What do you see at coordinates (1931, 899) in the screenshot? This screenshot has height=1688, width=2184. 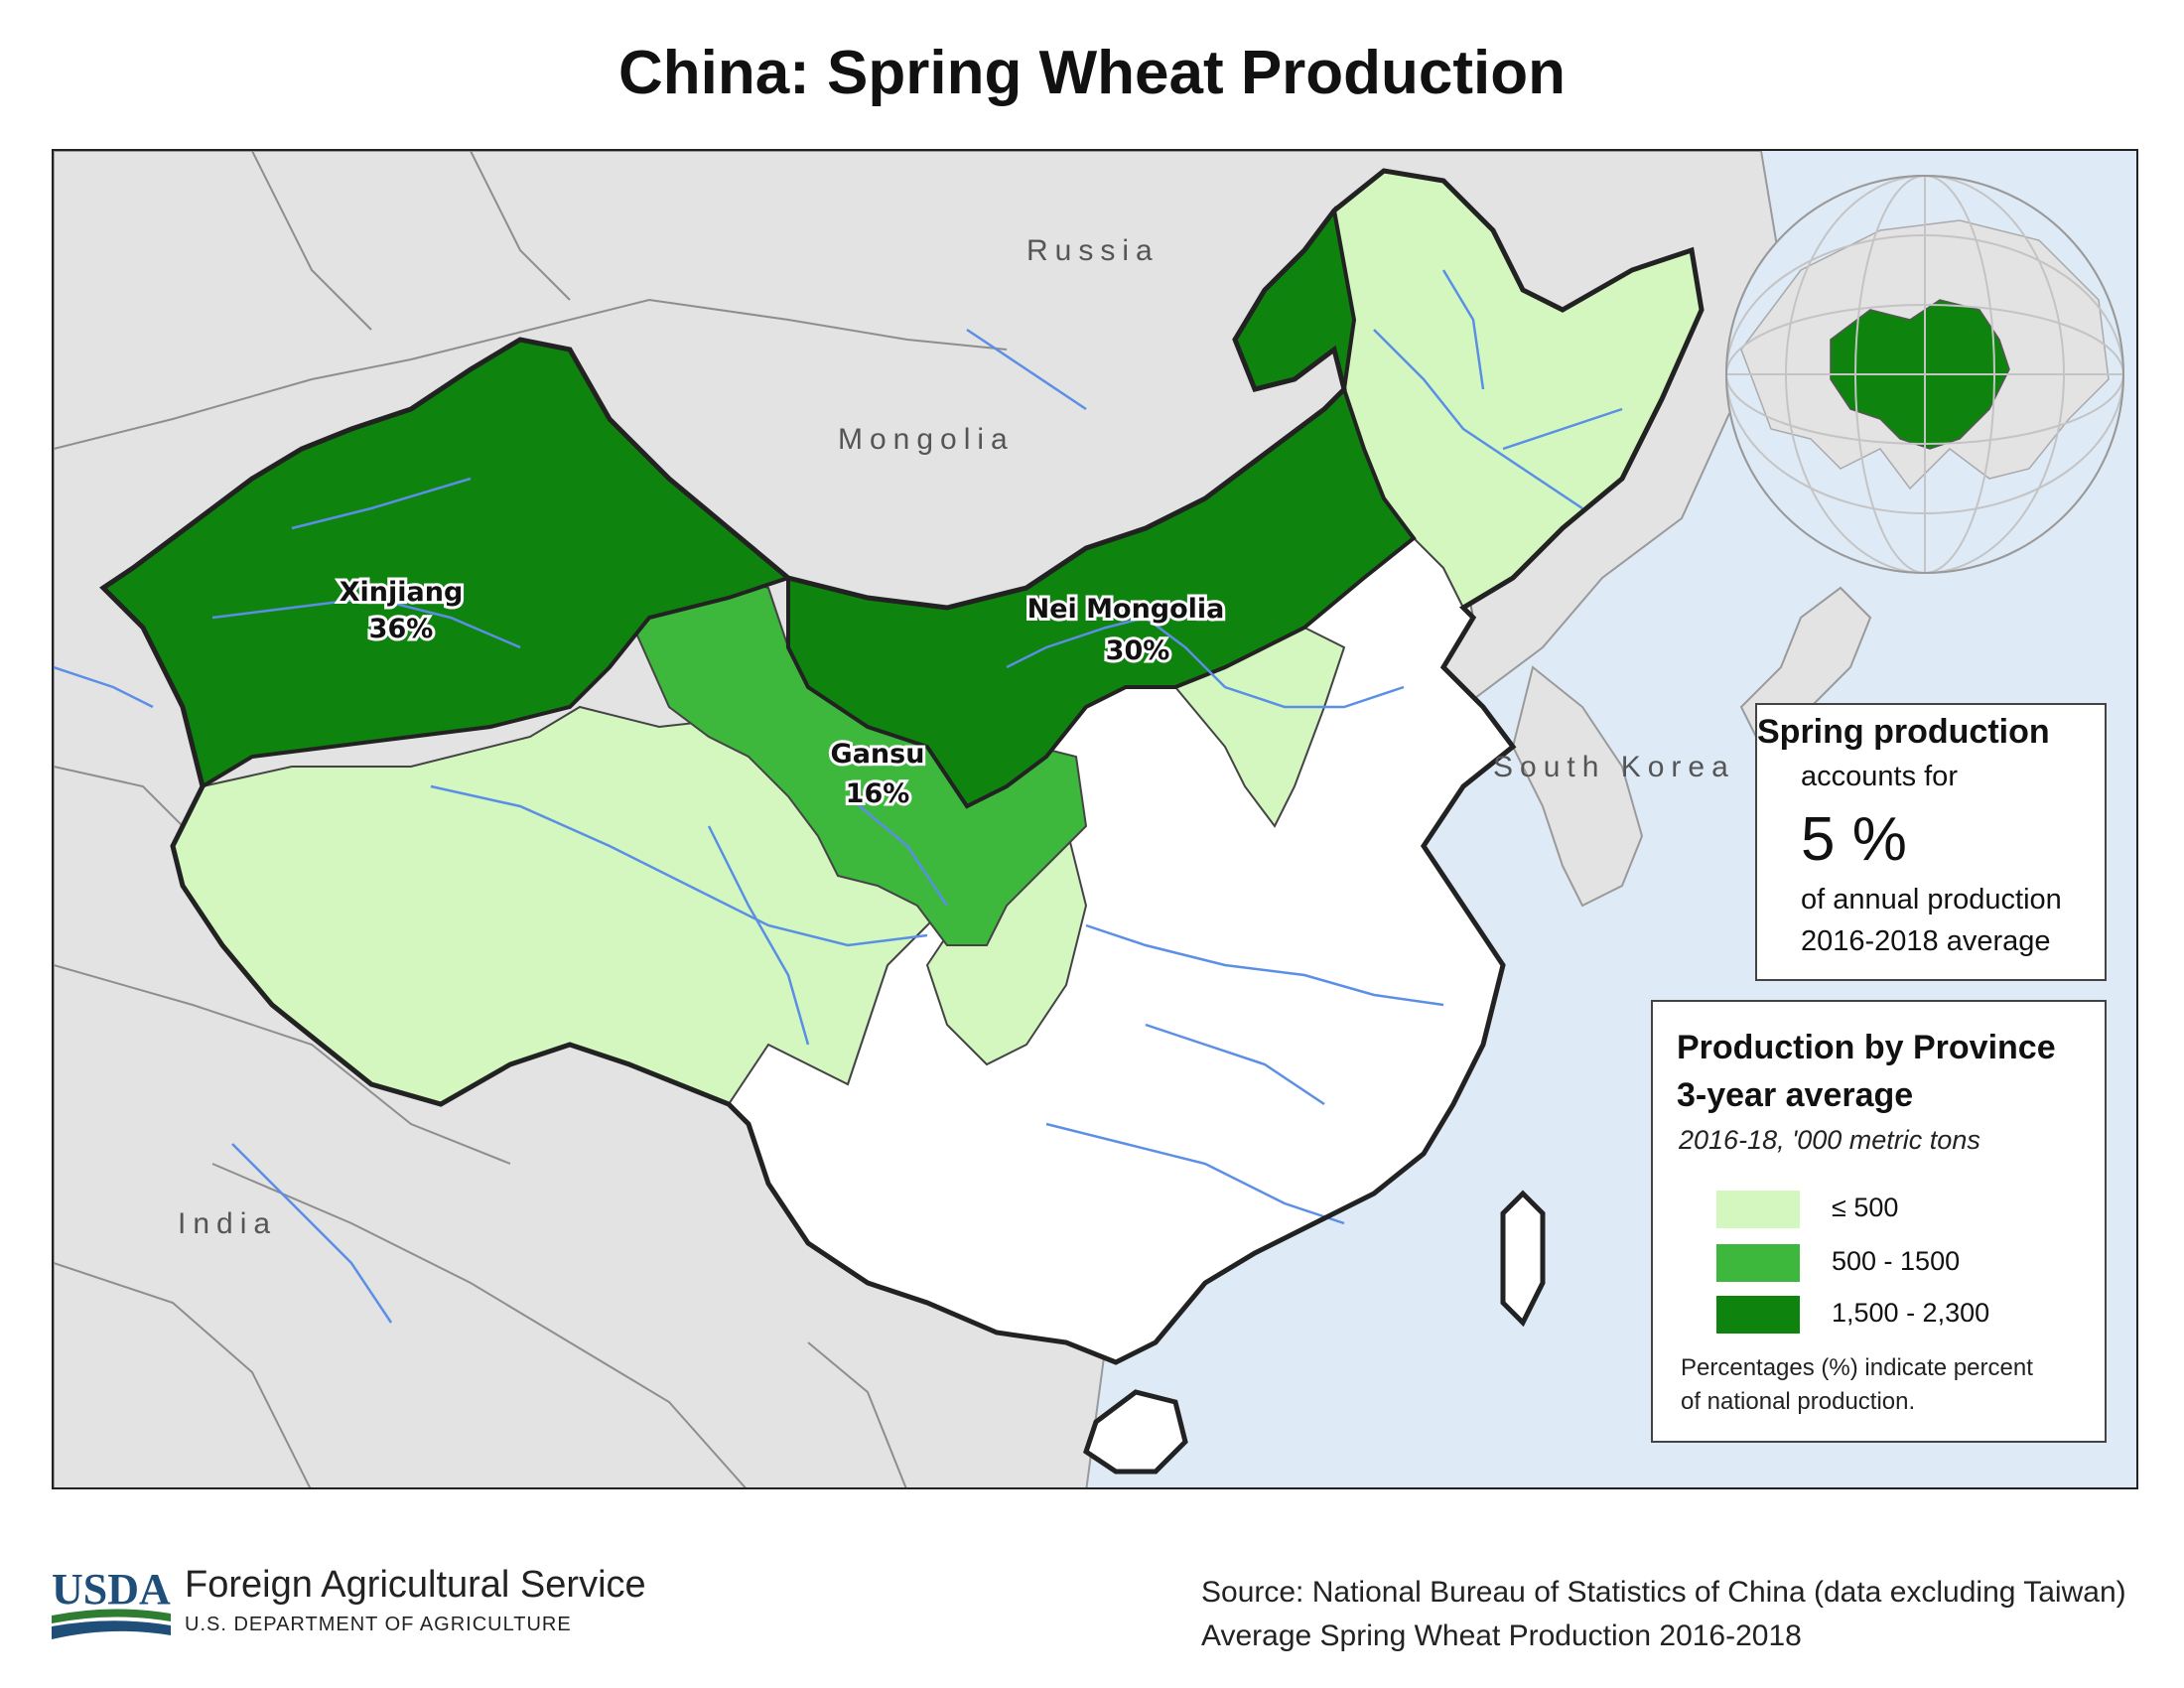 I see `spring-box-line1: of annual production` at bounding box center [1931, 899].